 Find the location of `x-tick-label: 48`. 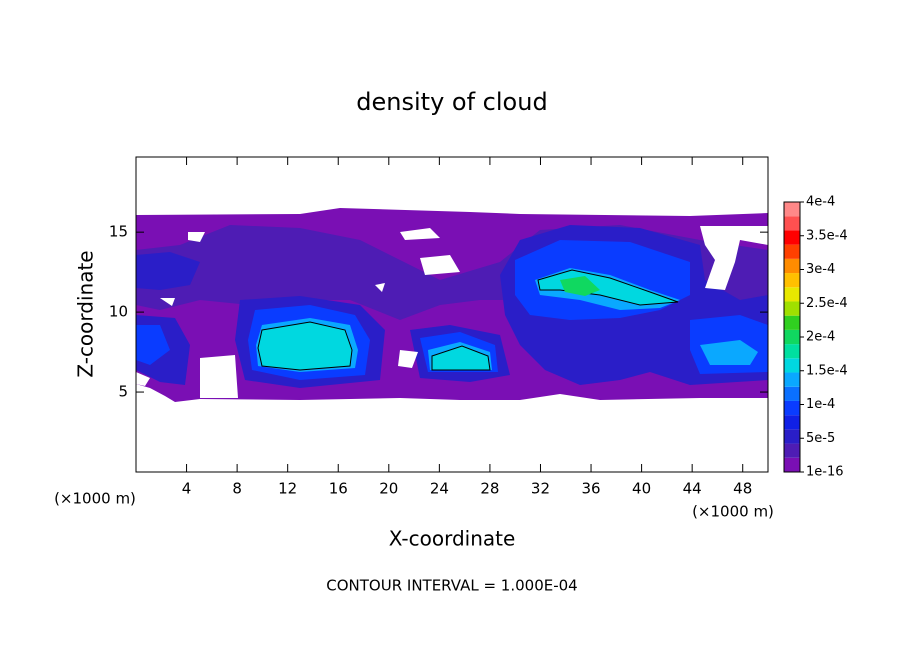

x-tick-label: 48 is located at coordinates (742, 489).